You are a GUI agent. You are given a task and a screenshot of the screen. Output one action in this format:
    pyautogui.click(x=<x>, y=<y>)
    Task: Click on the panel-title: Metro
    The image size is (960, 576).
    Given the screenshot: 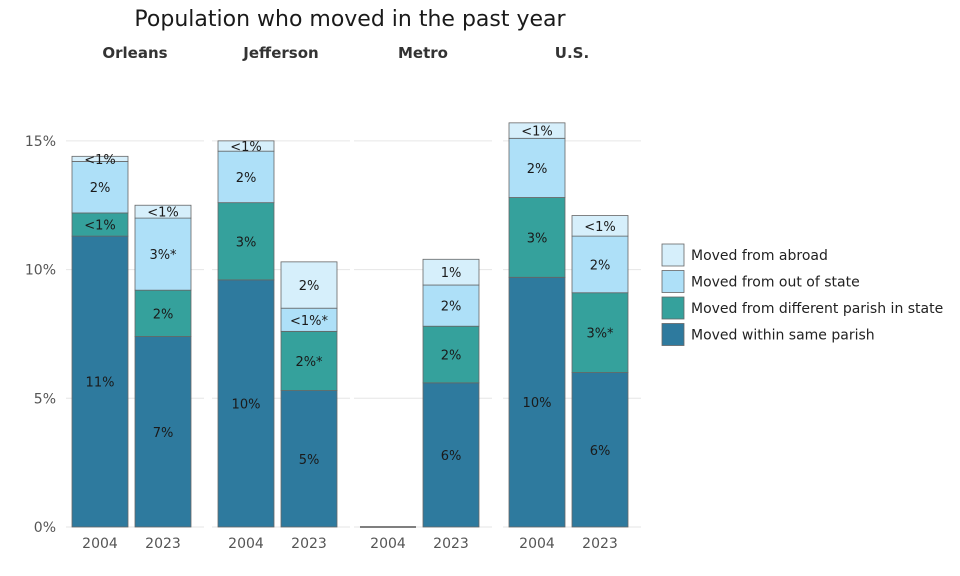 What is the action you would take?
    pyautogui.click(x=423, y=53)
    